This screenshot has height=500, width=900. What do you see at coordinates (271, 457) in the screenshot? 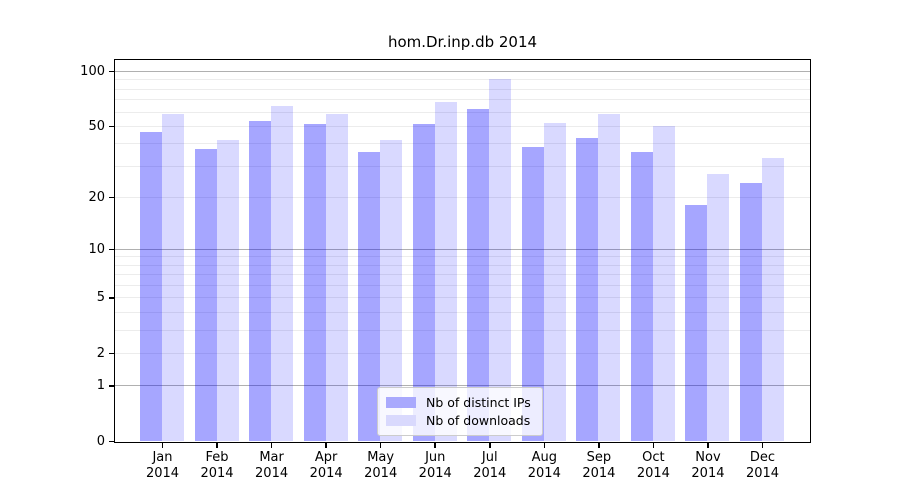
I see `x-tick-month: Mar` at bounding box center [271, 457].